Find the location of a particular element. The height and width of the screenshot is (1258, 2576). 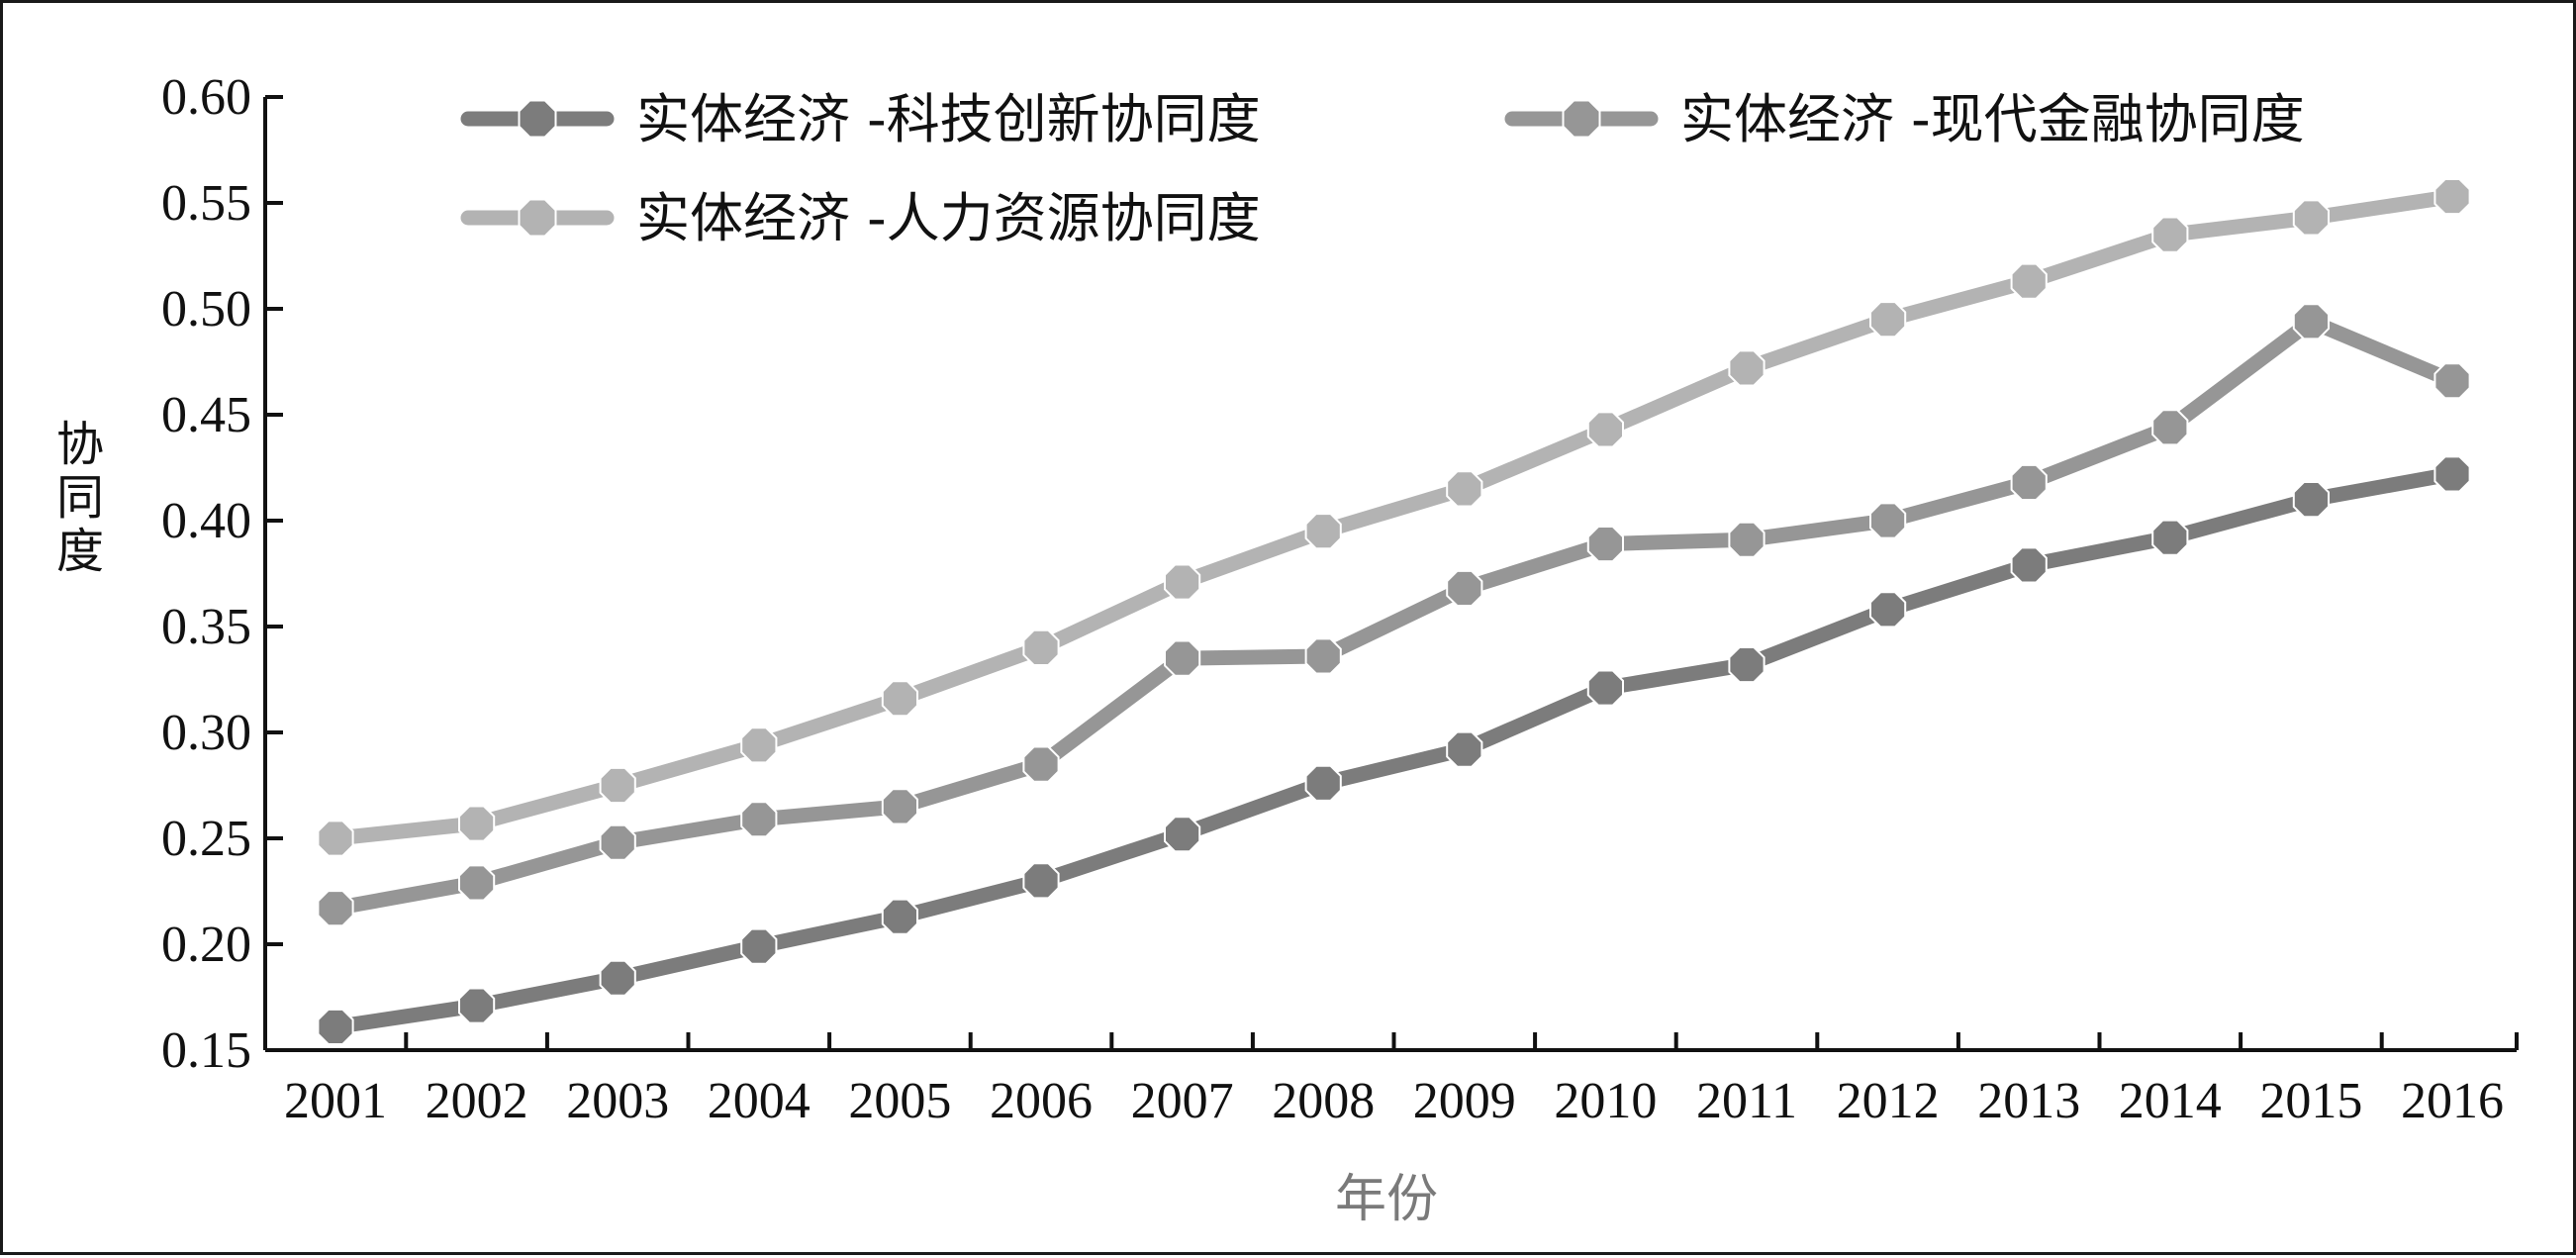

x-tick-label: 2008 is located at coordinates (1323, 1101).